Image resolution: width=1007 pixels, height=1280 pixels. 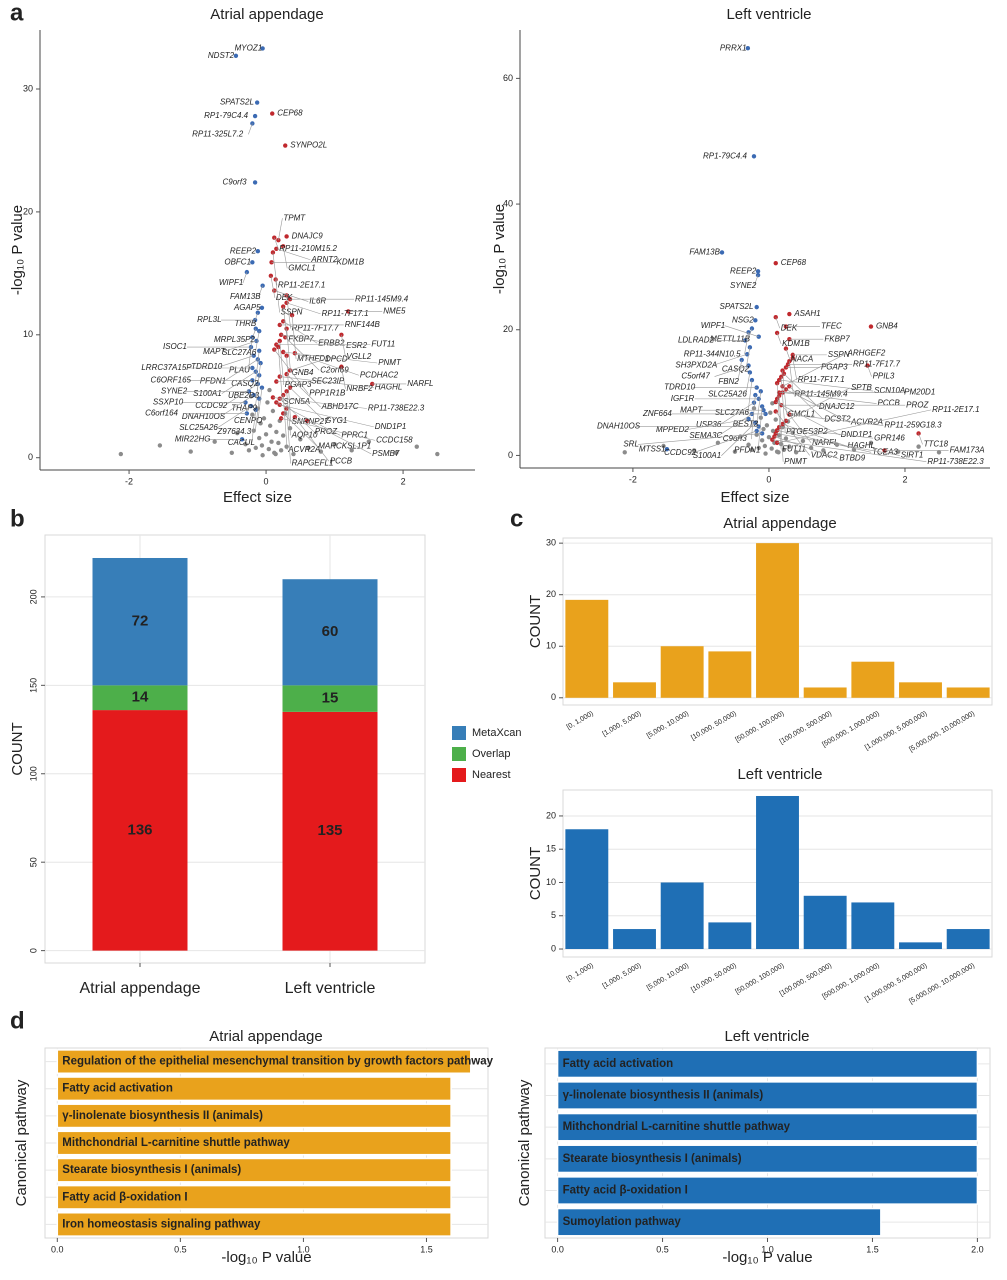 I want to click on point-label: PM20D1, so click(x=919, y=392).